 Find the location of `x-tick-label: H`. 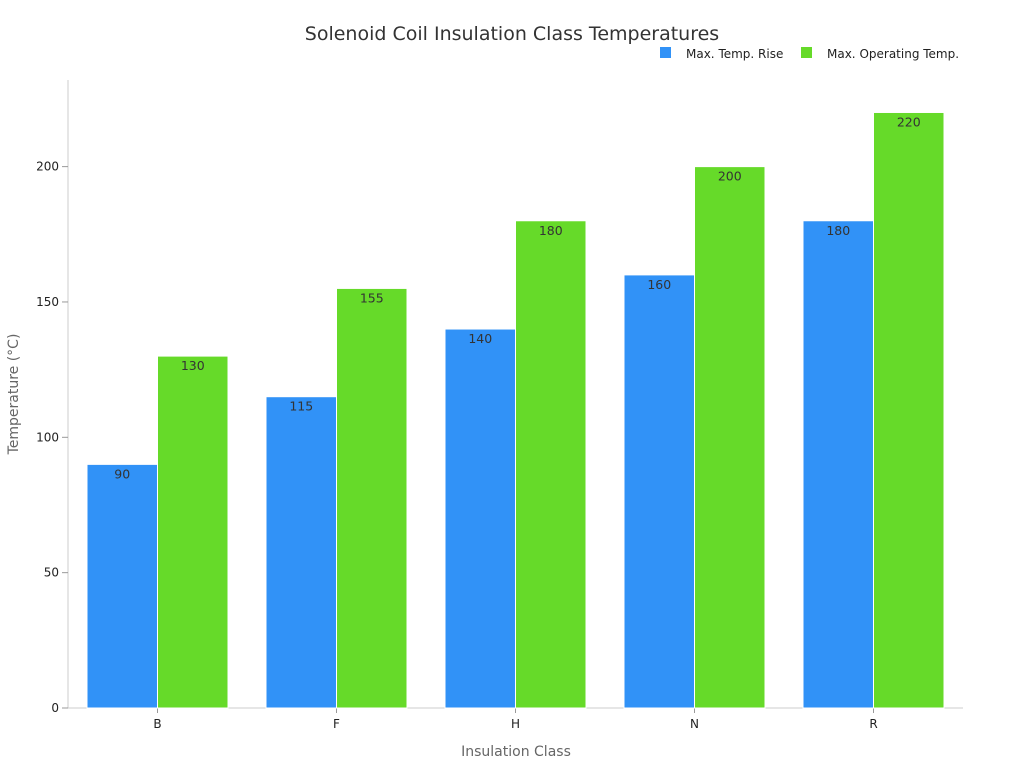

x-tick-label: H is located at coordinates (515, 724).